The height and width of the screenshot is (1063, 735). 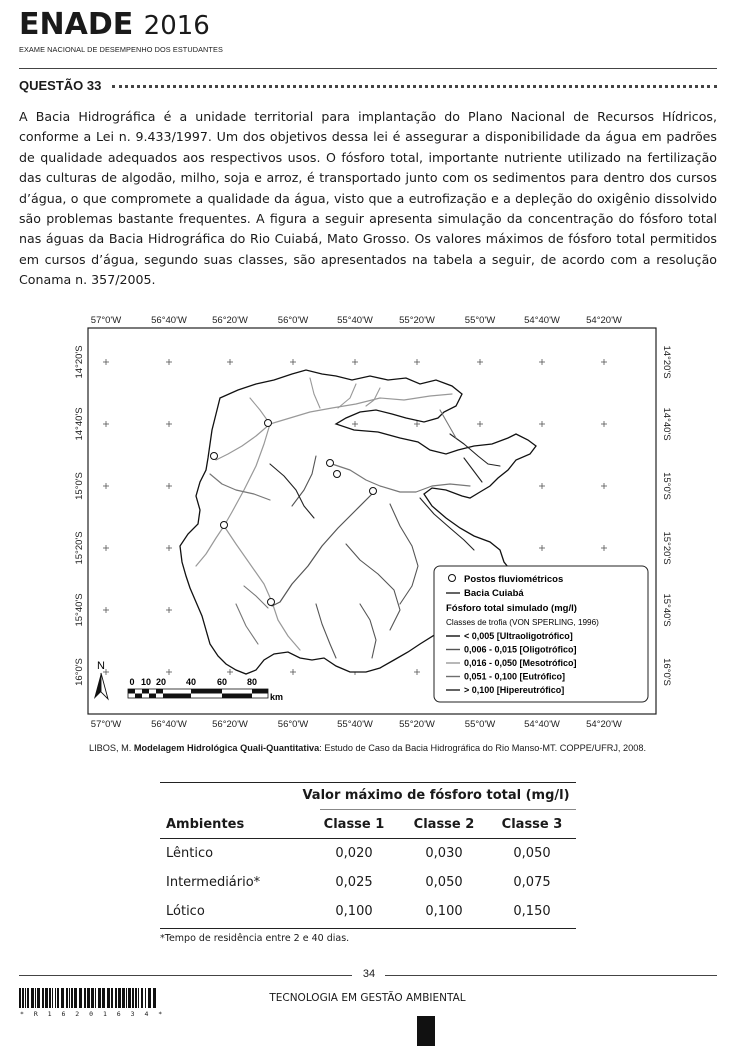 I want to click on legend-stations: Postos fluviométricos, so click(x=513, y=579).